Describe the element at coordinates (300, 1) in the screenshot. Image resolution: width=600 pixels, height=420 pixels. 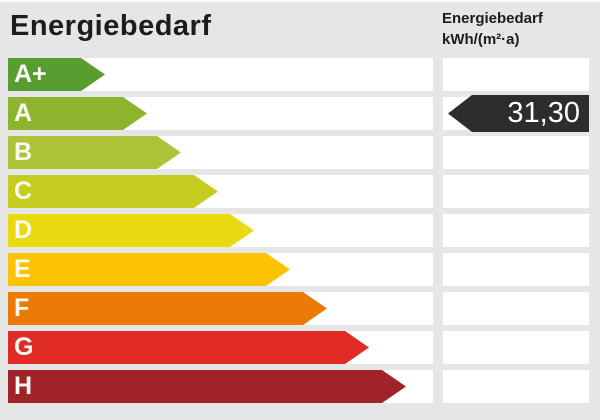
I see `top-edge-highlight` at that location.